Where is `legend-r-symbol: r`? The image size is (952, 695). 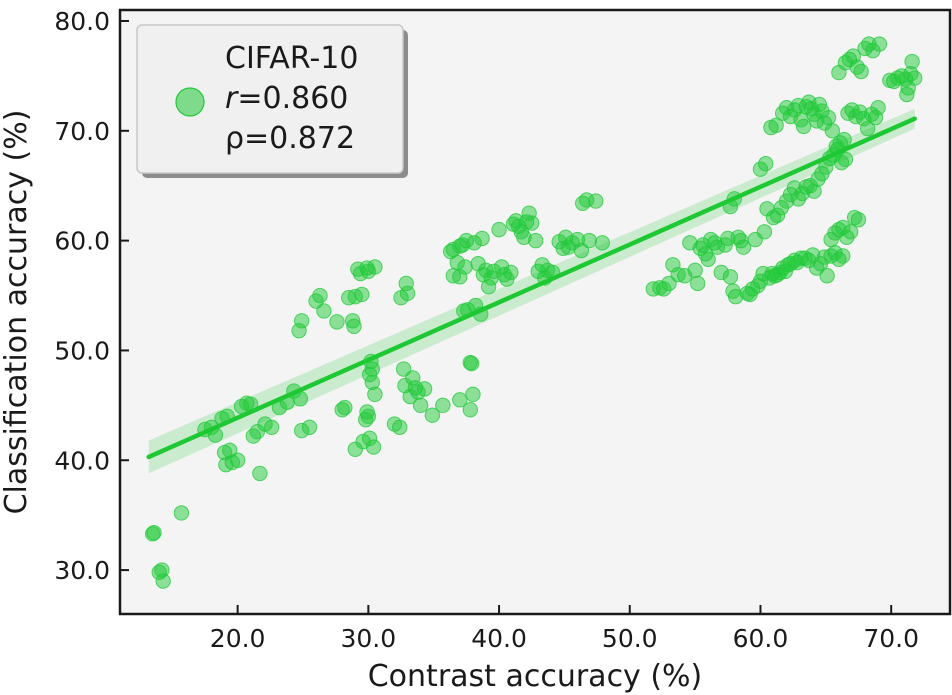 legend-r-symbol: r is located at coordinates (232, 98).